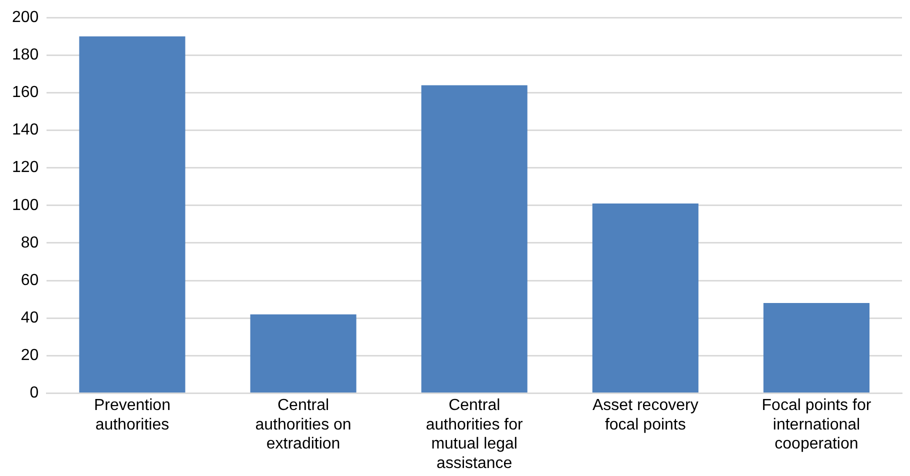 Image resolution: width=910 pixels, height=476 pixels. What do you see at coordinates (475, 434) in the screenshot?
I see `x-tick-label: Central authorities for mutual legal assistance` at bounding box center [475, 434].